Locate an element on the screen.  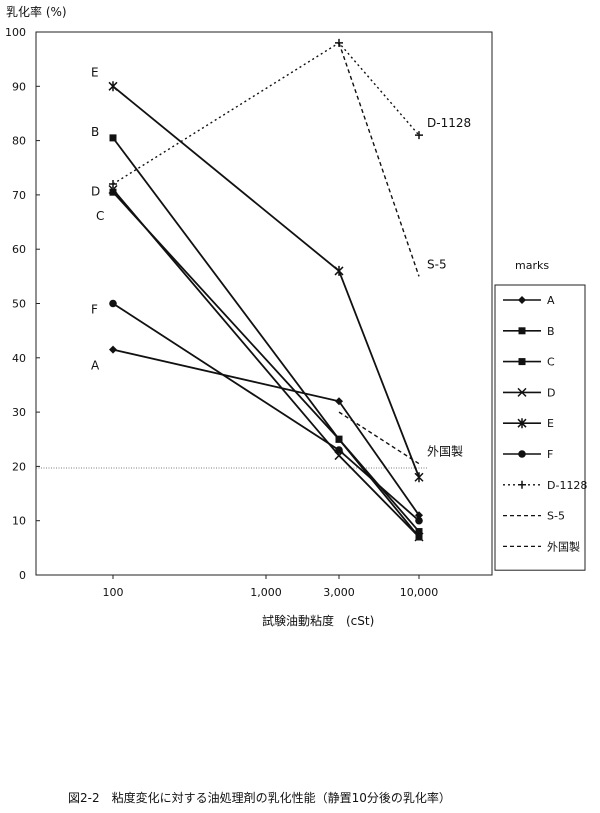
legend-label: B is located at coordinates (551, 331).